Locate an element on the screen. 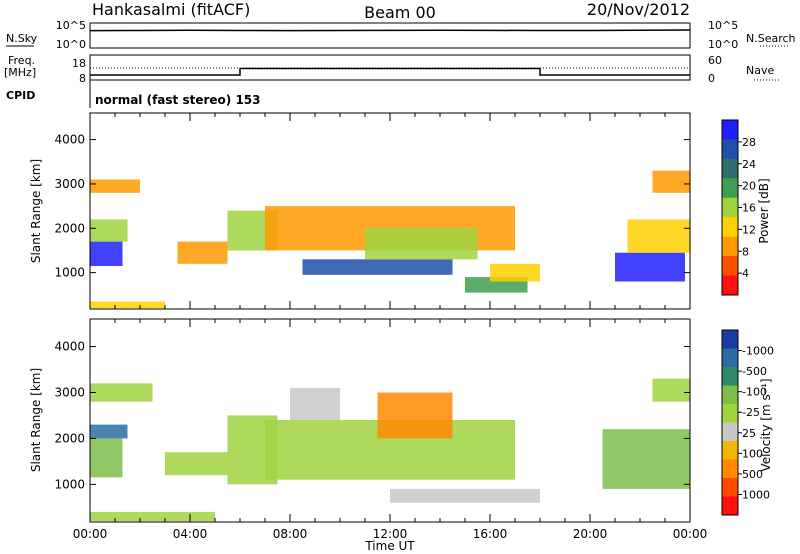  freq-label: Freq. is located at coordinates (21, 60).